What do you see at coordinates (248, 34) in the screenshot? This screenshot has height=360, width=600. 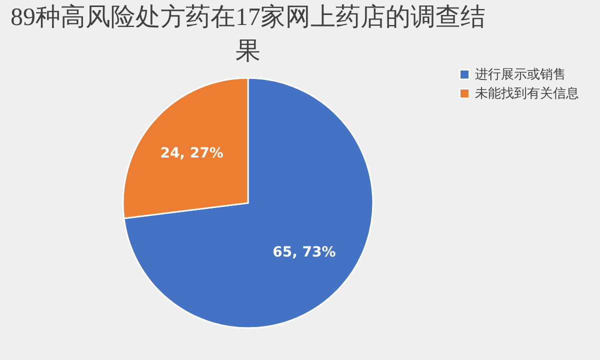 I see `chart-title: 89种高风险处方药在17家网上药店的调查结果` at bounding box center [248, 34].